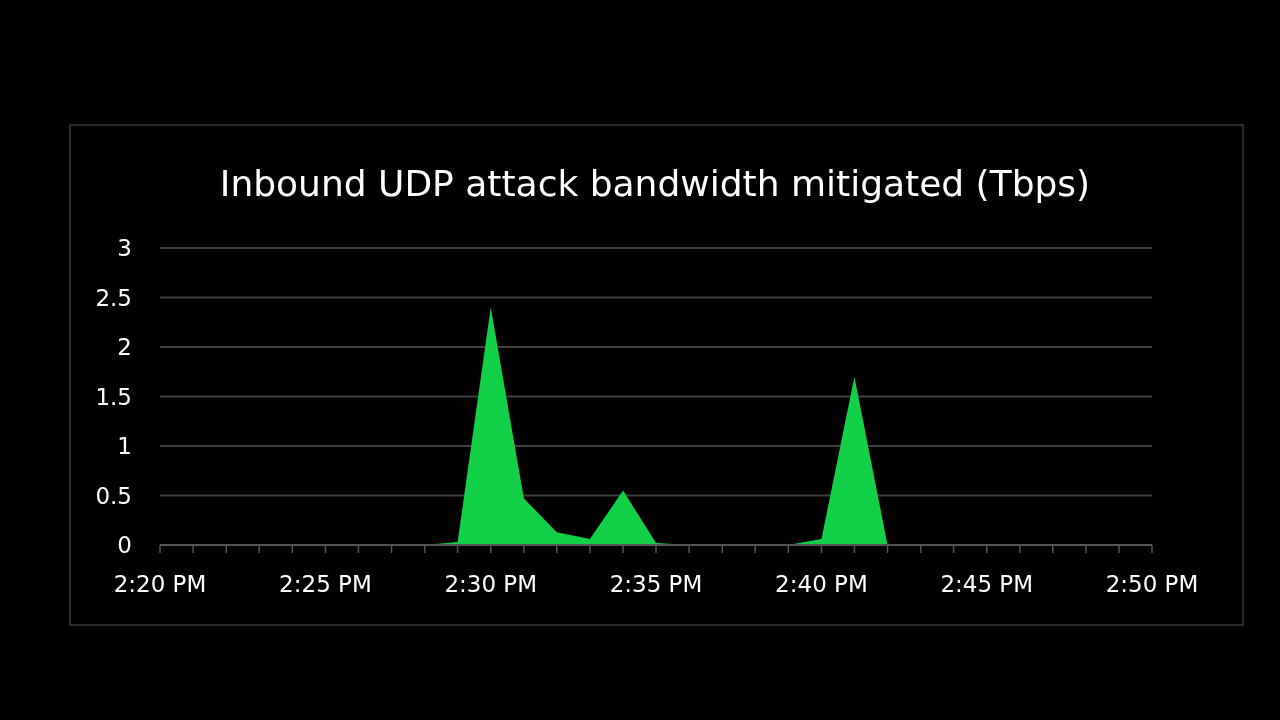  Describe the element at coordinates (987, 584) in the screenshot. I see `x-tick-label: 2:45 PM` at that location.